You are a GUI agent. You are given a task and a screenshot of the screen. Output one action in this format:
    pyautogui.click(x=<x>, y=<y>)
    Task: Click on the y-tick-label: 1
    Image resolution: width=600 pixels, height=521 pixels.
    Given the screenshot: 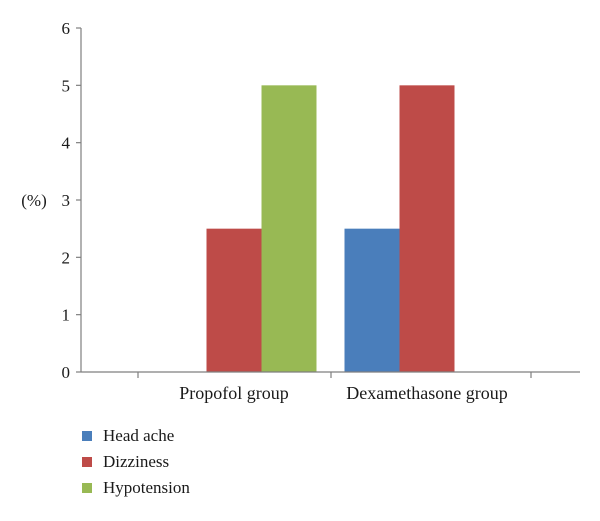 What is the action you would take?
    pyautogui.click(x=66, y=315)
    